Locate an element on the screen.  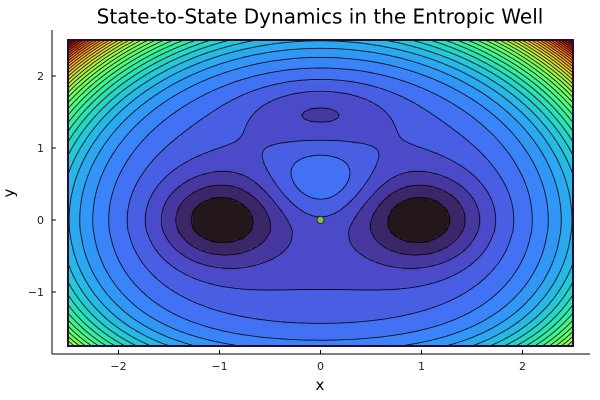
x-axis-label: x is located at coordinates (320, 385).